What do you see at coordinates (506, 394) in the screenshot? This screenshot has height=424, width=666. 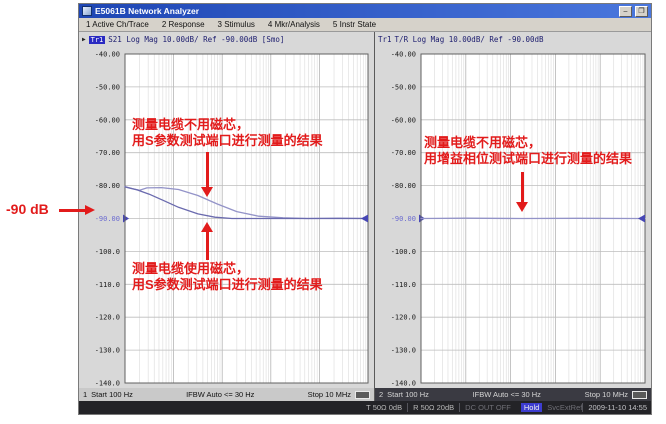 I see `channel-2-ifbw: IFBW Auto <= 30 Hz` at bounding box center [506, 394].